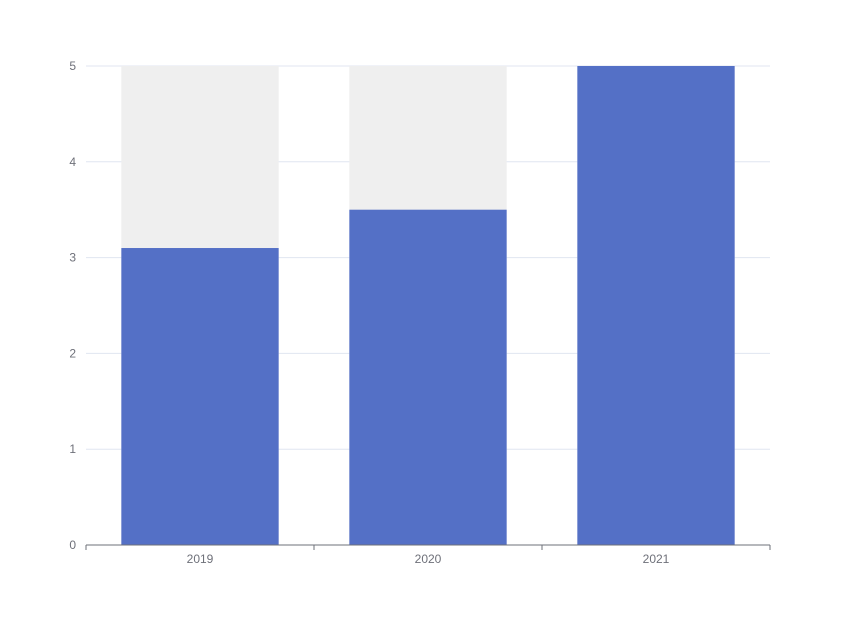  I want to click on bar-2019, so click(200, 396).